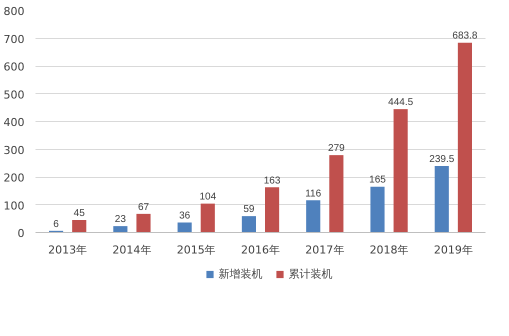  I want to click on data-label: 36, so click(185, 216).